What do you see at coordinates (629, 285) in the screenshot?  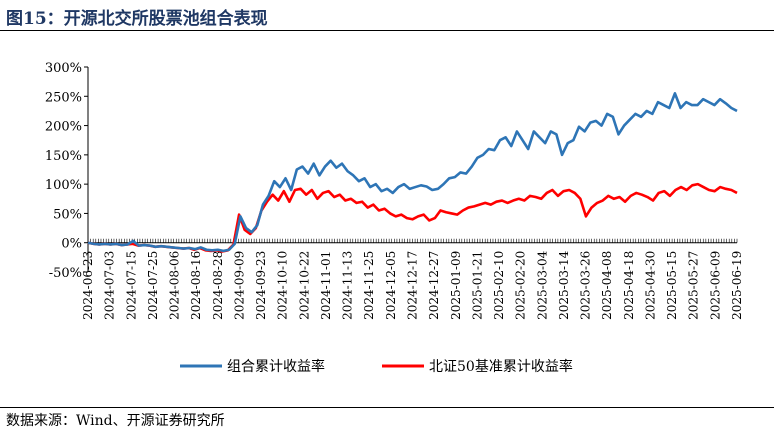 I see `x-tick-label: 2025-04-18` at bounding box center [629, 285].